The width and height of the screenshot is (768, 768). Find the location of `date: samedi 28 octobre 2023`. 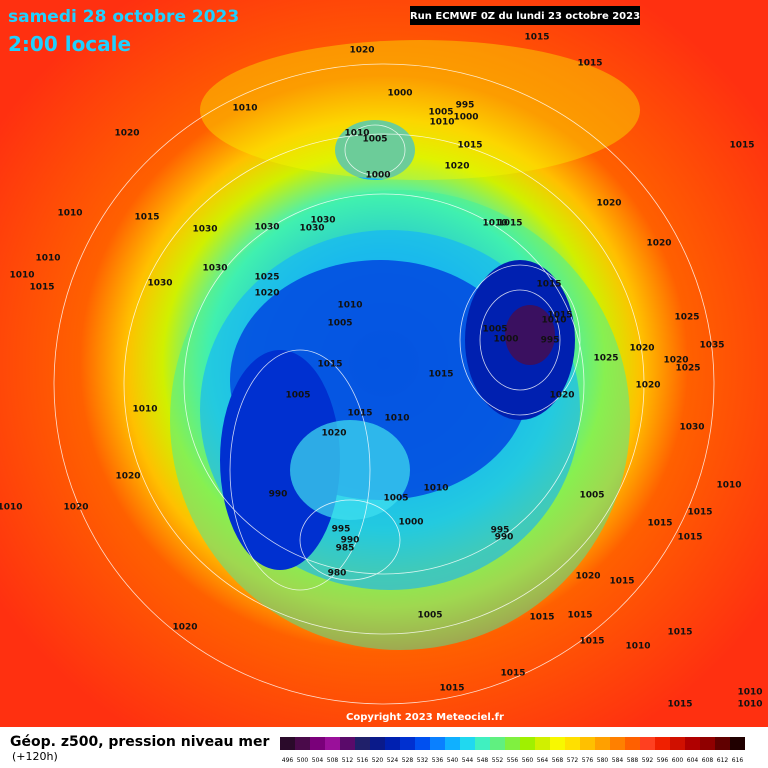

date: samedi 28 octobre 2023 is located at coordinates (123, 17).